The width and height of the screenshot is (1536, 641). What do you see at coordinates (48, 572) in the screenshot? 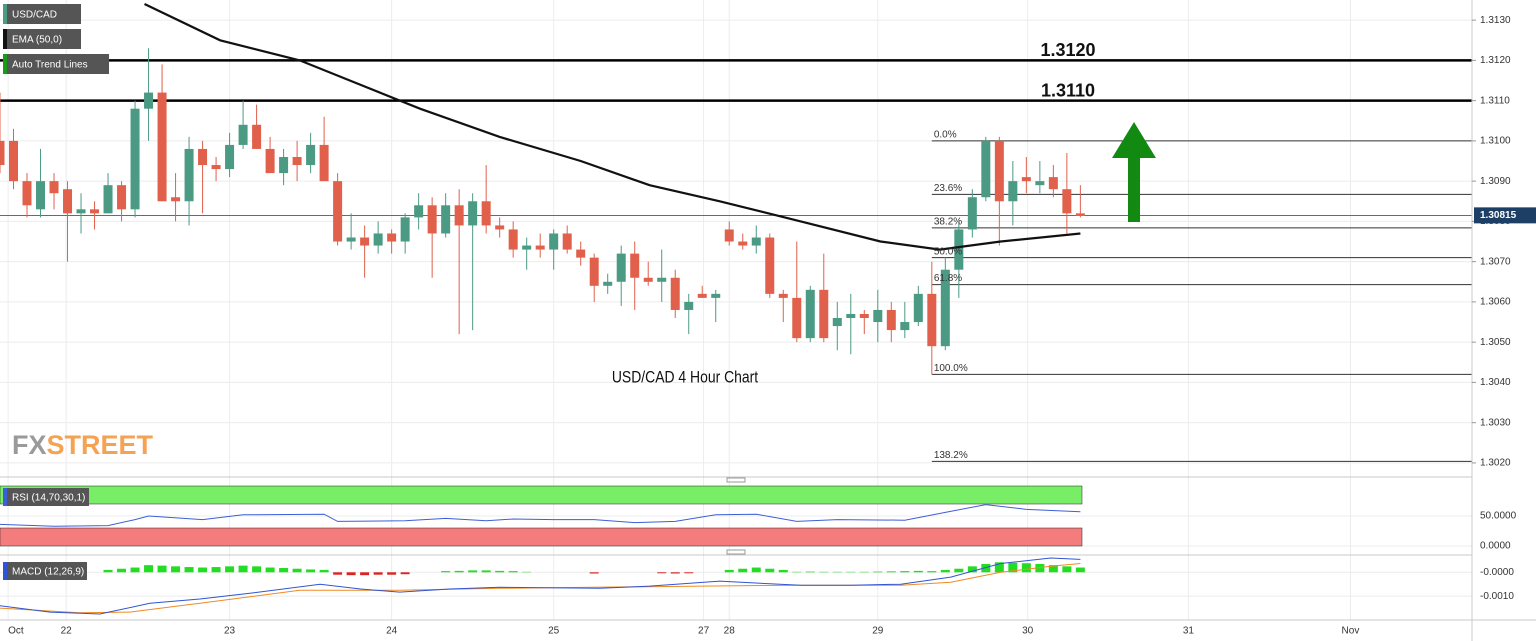
I see `legend-label: MACD (12,26,9)` at bounding box center [48, 572].